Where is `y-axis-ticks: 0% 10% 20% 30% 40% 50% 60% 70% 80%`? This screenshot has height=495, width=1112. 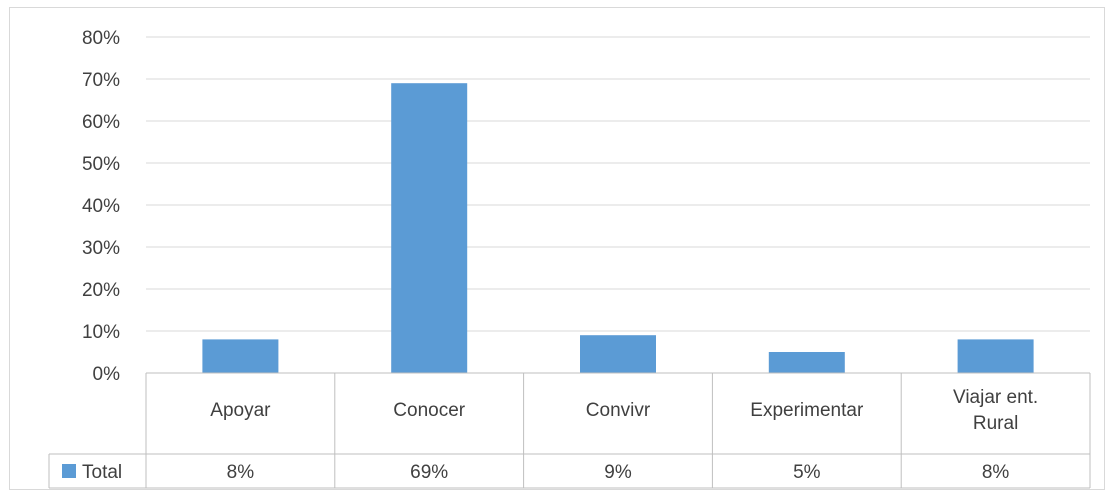
y-axis-ticks: 0% 10% 20% 30% 40% 50% 60% 70% 80% is located at coordinates (101, 206).